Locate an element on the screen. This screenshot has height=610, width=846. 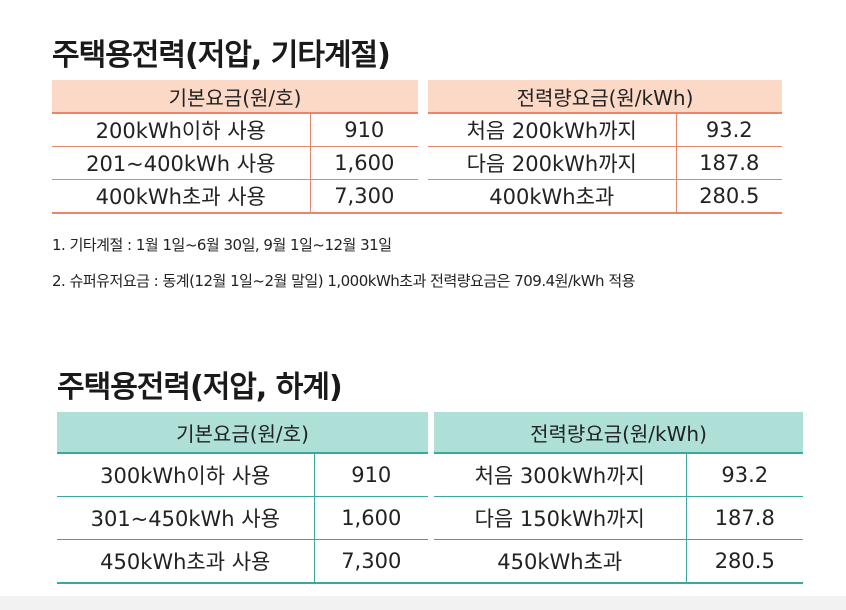
table-row: 400kWh초과 사용 7,300 400kWh초과 280.5 is located at coordinates (417, 196).